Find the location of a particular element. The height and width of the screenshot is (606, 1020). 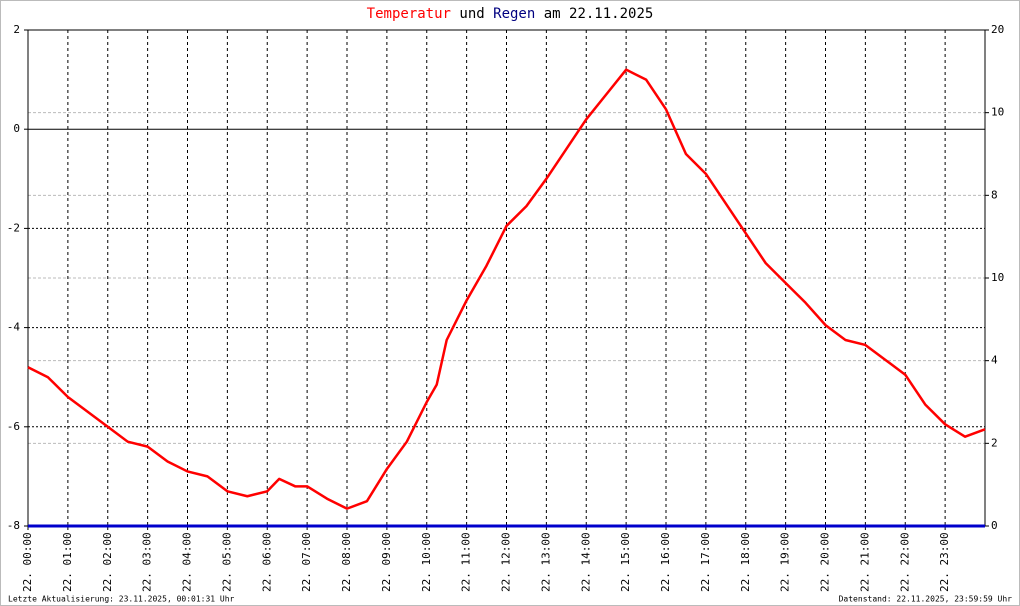

x-tick-label: 22. 13:00 is located at coordinates (545, 562).